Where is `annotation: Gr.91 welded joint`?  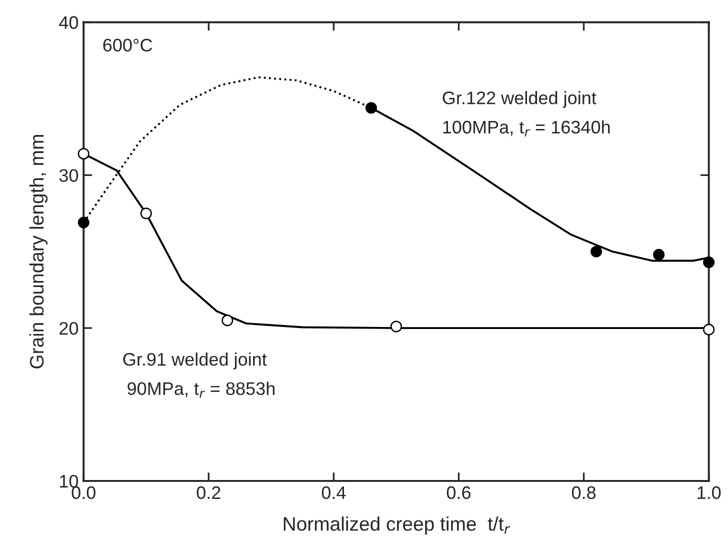
annotation: Gr.91 welded joint is located at coordinates (195, 361).